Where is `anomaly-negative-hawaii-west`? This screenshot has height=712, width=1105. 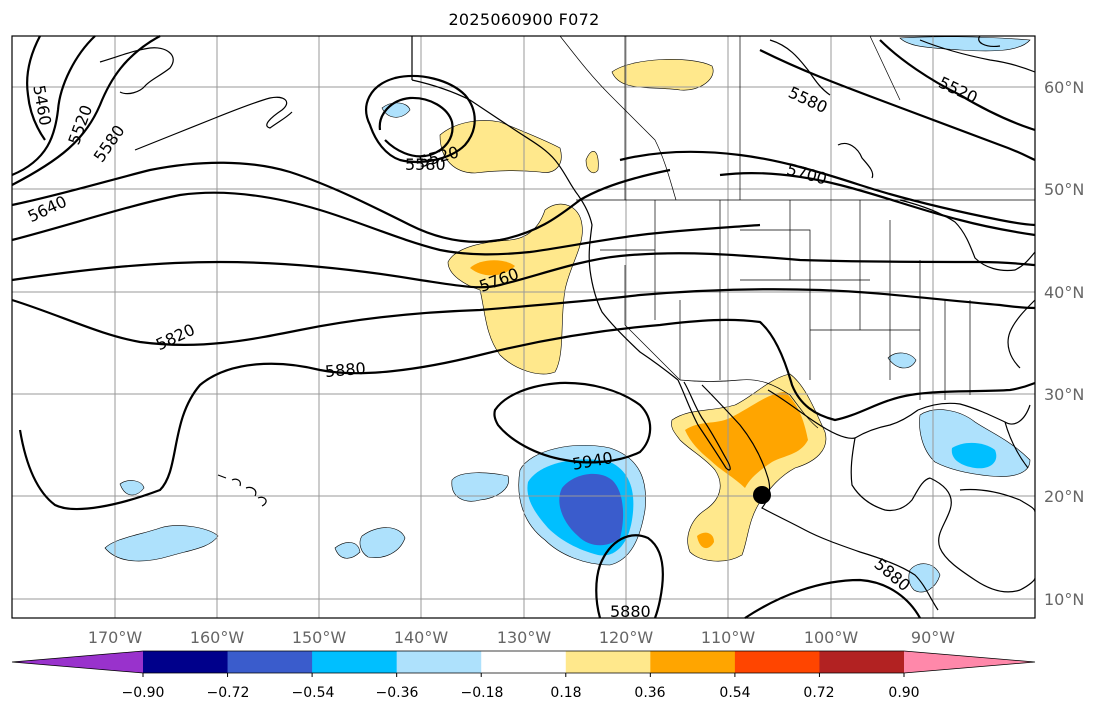 anomaly-negative-hawaii-west is located at coordinates (132, 488).